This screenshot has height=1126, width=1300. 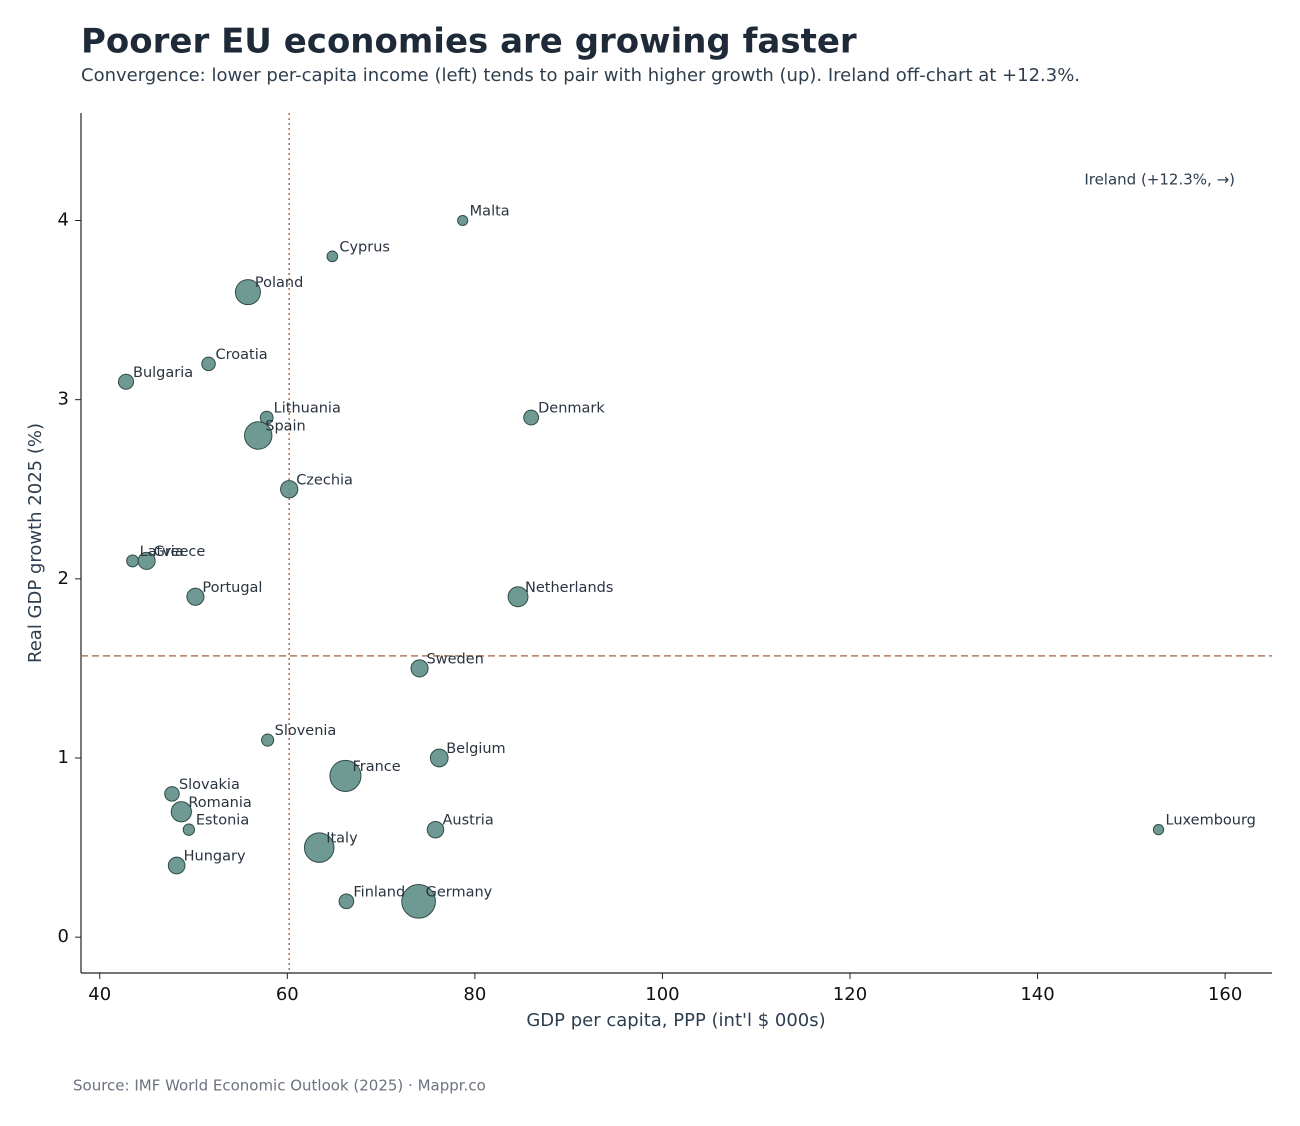 What do you see at coordinates (215, 857) in the screenshot?
I see `point-label: Hungary` at bounding box center [215, 857].